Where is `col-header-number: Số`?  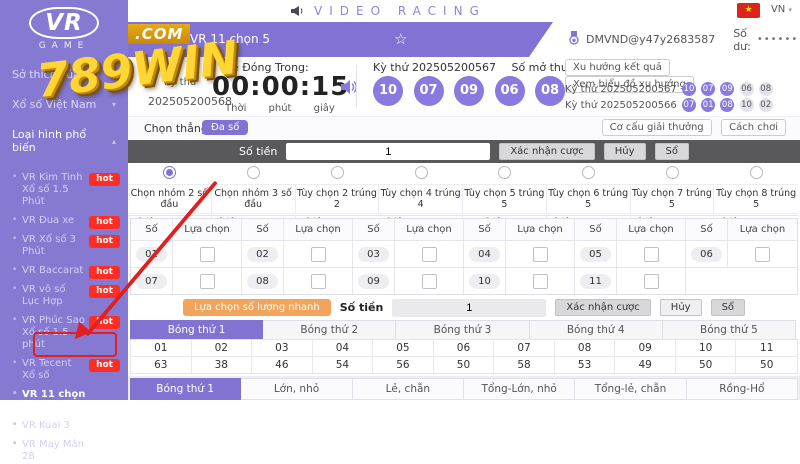
col-header-number: Số is located at coordinates (152, 230).